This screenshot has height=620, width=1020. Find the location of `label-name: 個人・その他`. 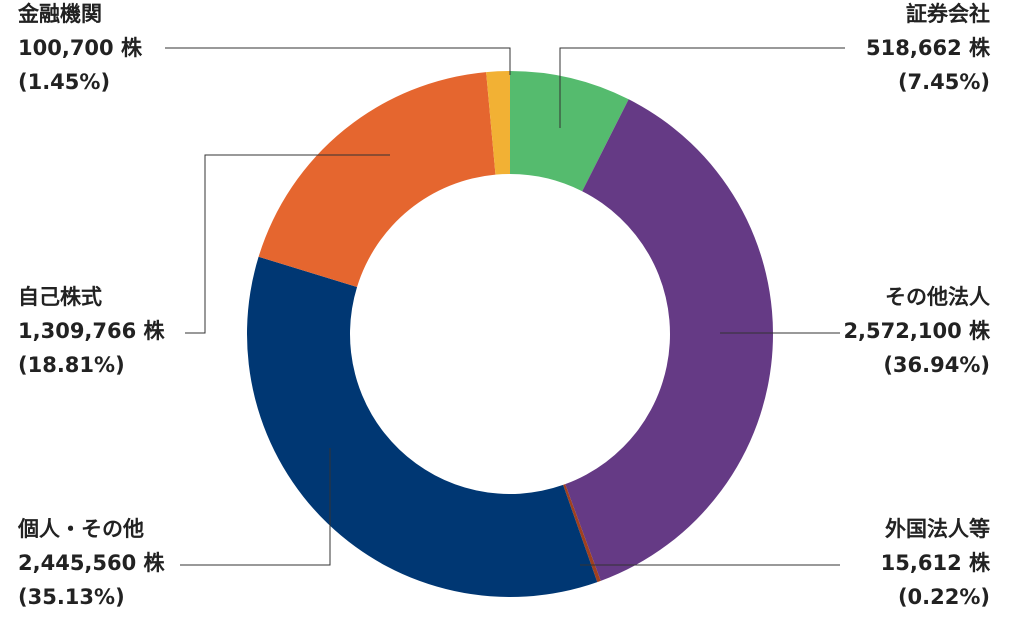

label-name: 個人・その他 is located at coordinates (80, 529).